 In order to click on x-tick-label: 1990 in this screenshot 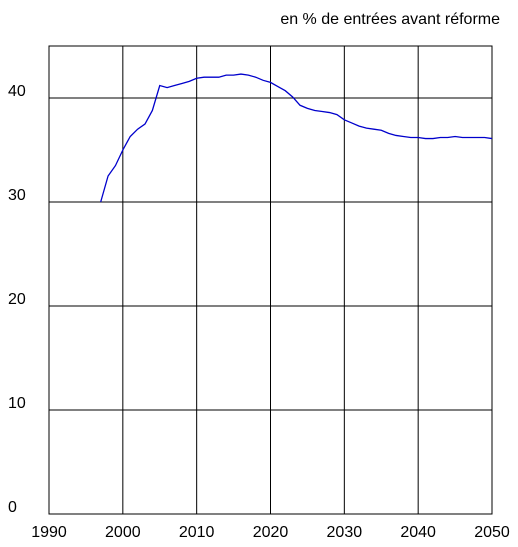, I will do `click(49, 532)`.